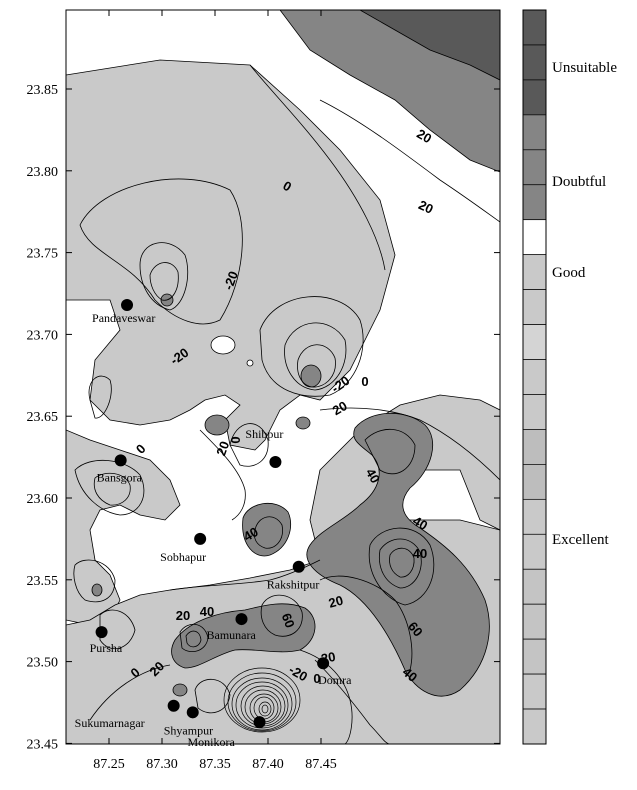  What do you see at coordinates (429, 45) in the screenshot?
I see `unsuitable-zone-northeast` at bounding box center [429, 45].